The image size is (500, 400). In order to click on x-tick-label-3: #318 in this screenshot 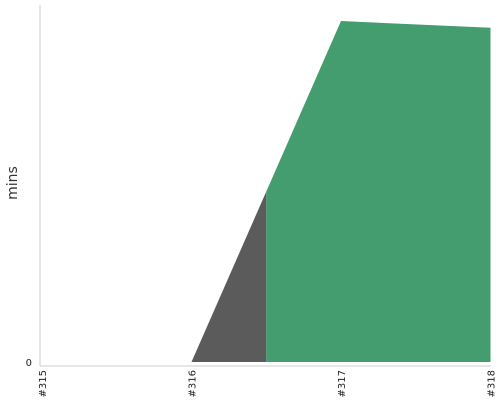, I will do `click(492, 383)`.